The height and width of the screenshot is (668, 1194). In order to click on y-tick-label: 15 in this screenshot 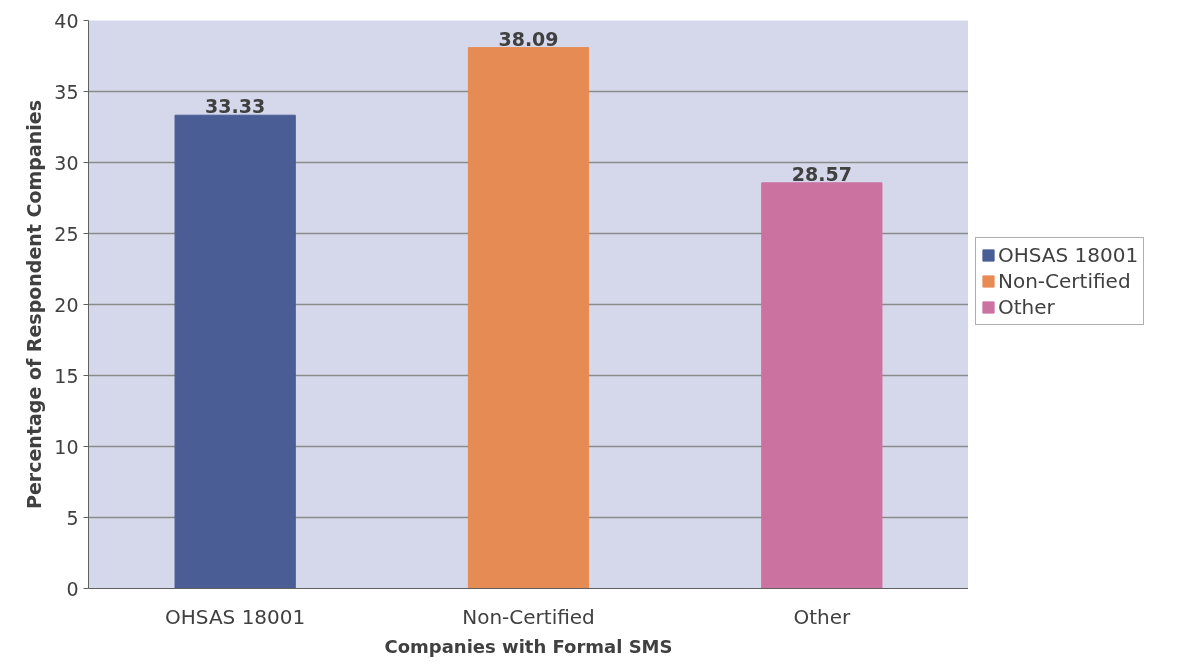, I will do `click(66, 375)`.